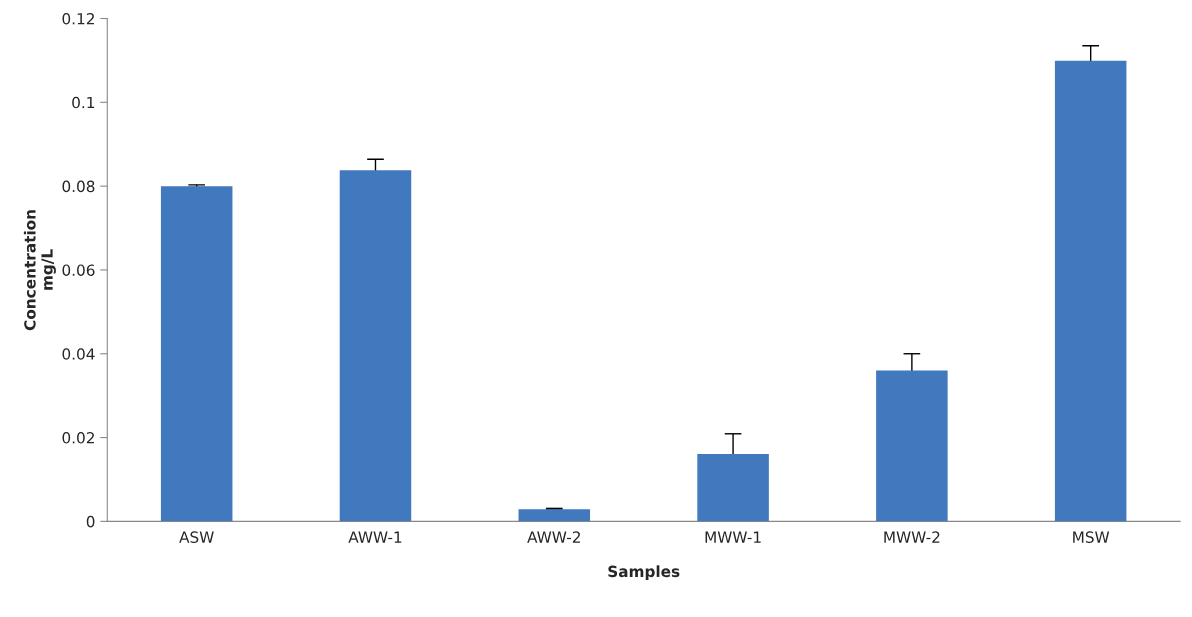  What do you see at coordinates (83, 102) in the screenshot?
I see `y-tick-label: 0.1` at bounding box center [83, 102].